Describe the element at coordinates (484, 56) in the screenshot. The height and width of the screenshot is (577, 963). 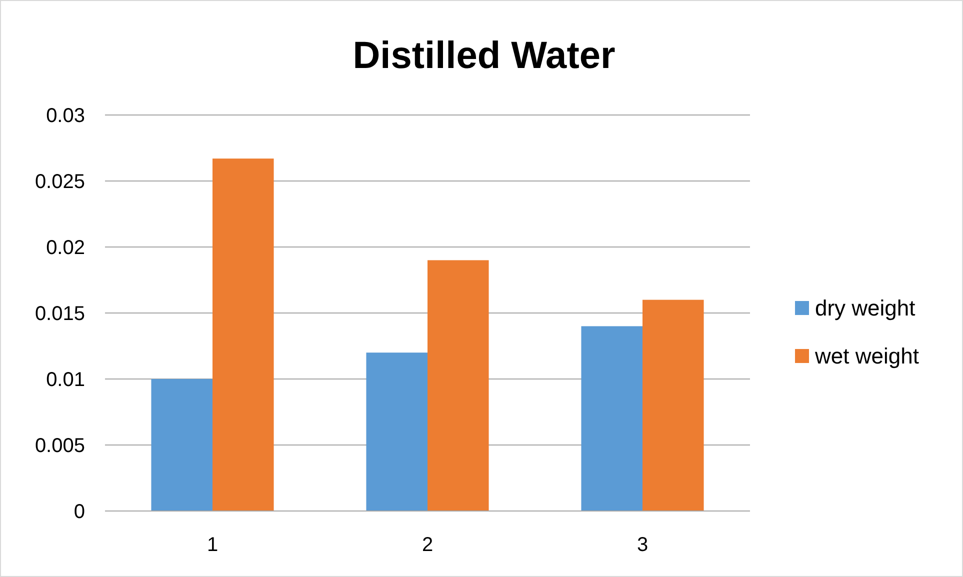
I see `chart-title: Distilled Water` at that location.